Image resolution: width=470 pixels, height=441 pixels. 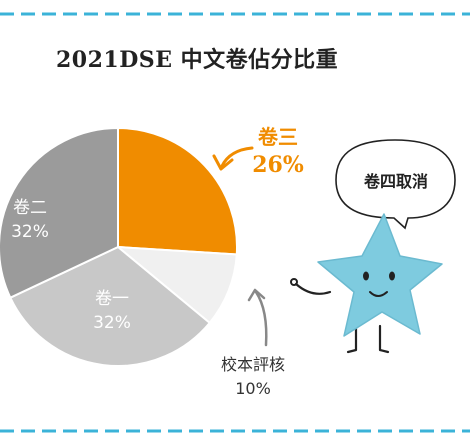 I want to click on slice-sba, so click(x=176, y=285).